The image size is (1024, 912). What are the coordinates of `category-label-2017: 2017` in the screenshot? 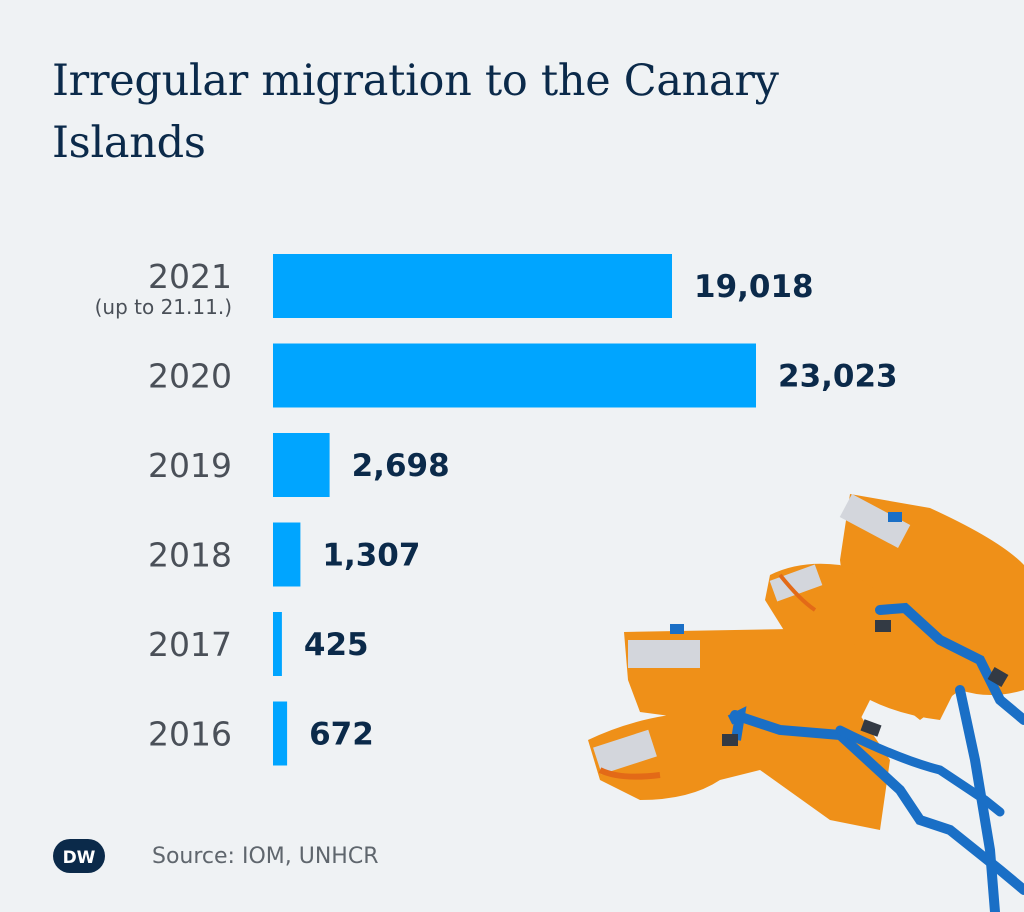 It's located at (190, 644).